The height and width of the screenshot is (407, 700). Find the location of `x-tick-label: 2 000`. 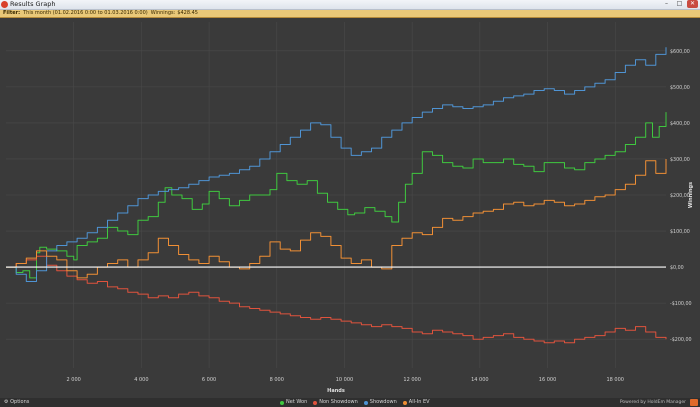

x-tick-label: 2 000 is located at coordinates (74, 380).